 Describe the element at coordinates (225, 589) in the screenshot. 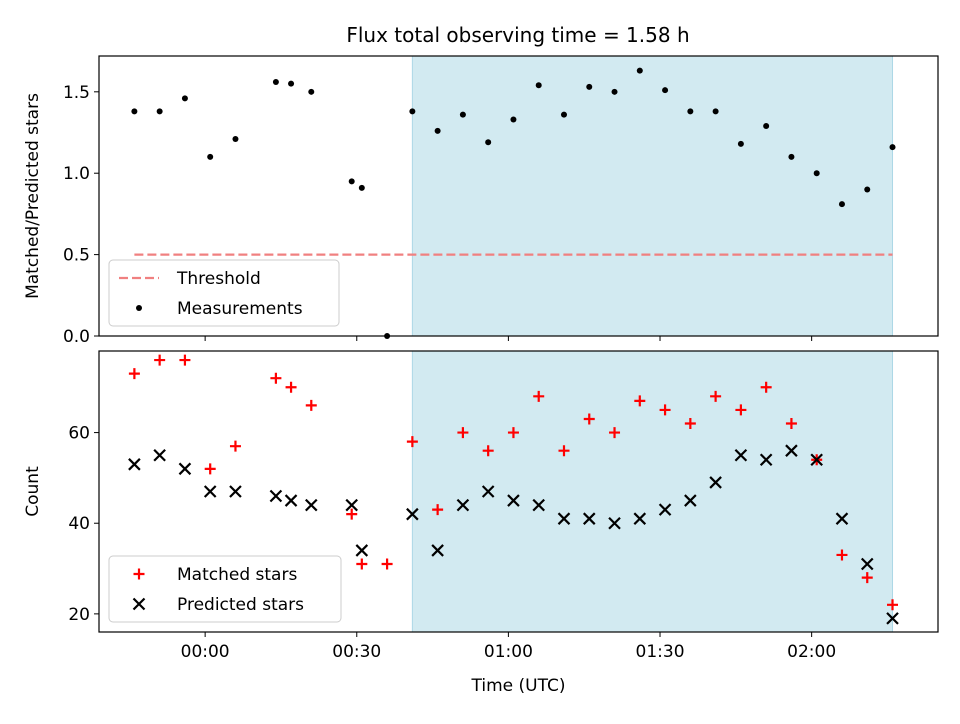

I see `bottom-legend` at that location.